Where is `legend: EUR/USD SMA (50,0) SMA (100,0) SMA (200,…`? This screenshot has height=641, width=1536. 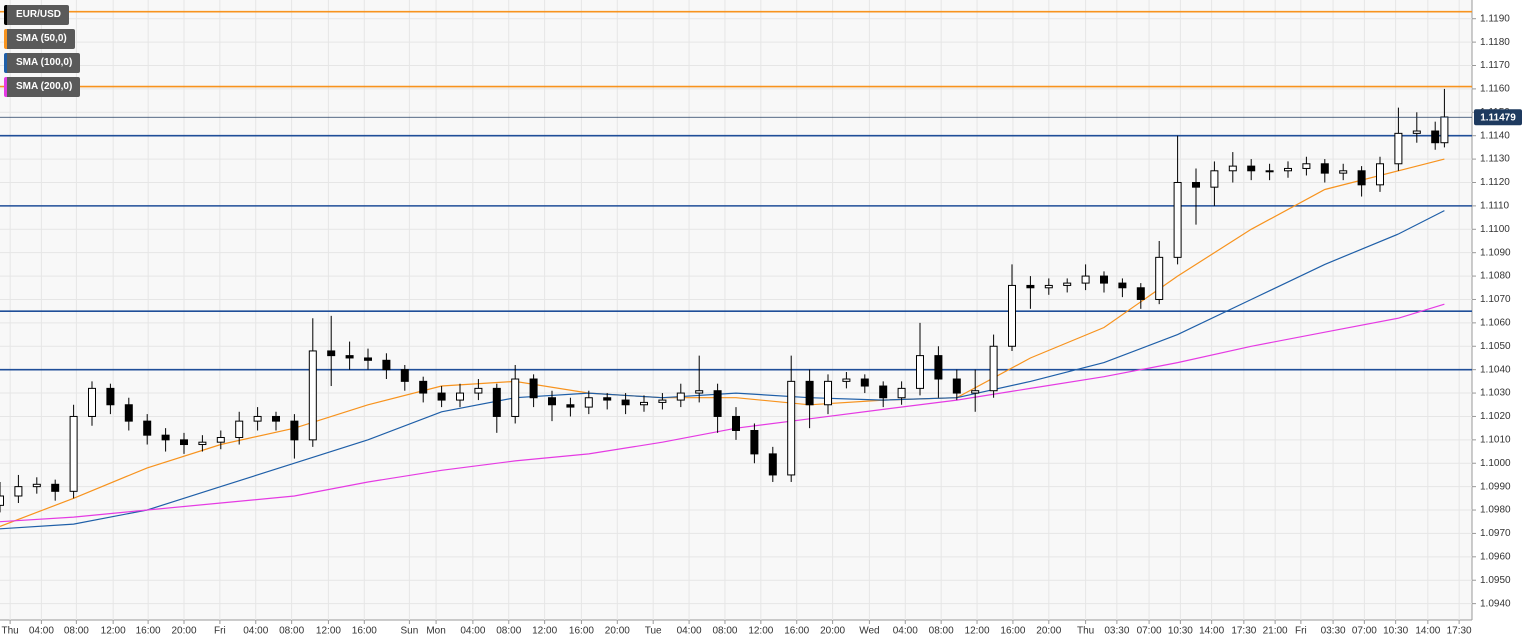 legend: EUR/USD SMA (50,0) SMA (100,0) SMA (200,… is located at coordinates (42, 53).